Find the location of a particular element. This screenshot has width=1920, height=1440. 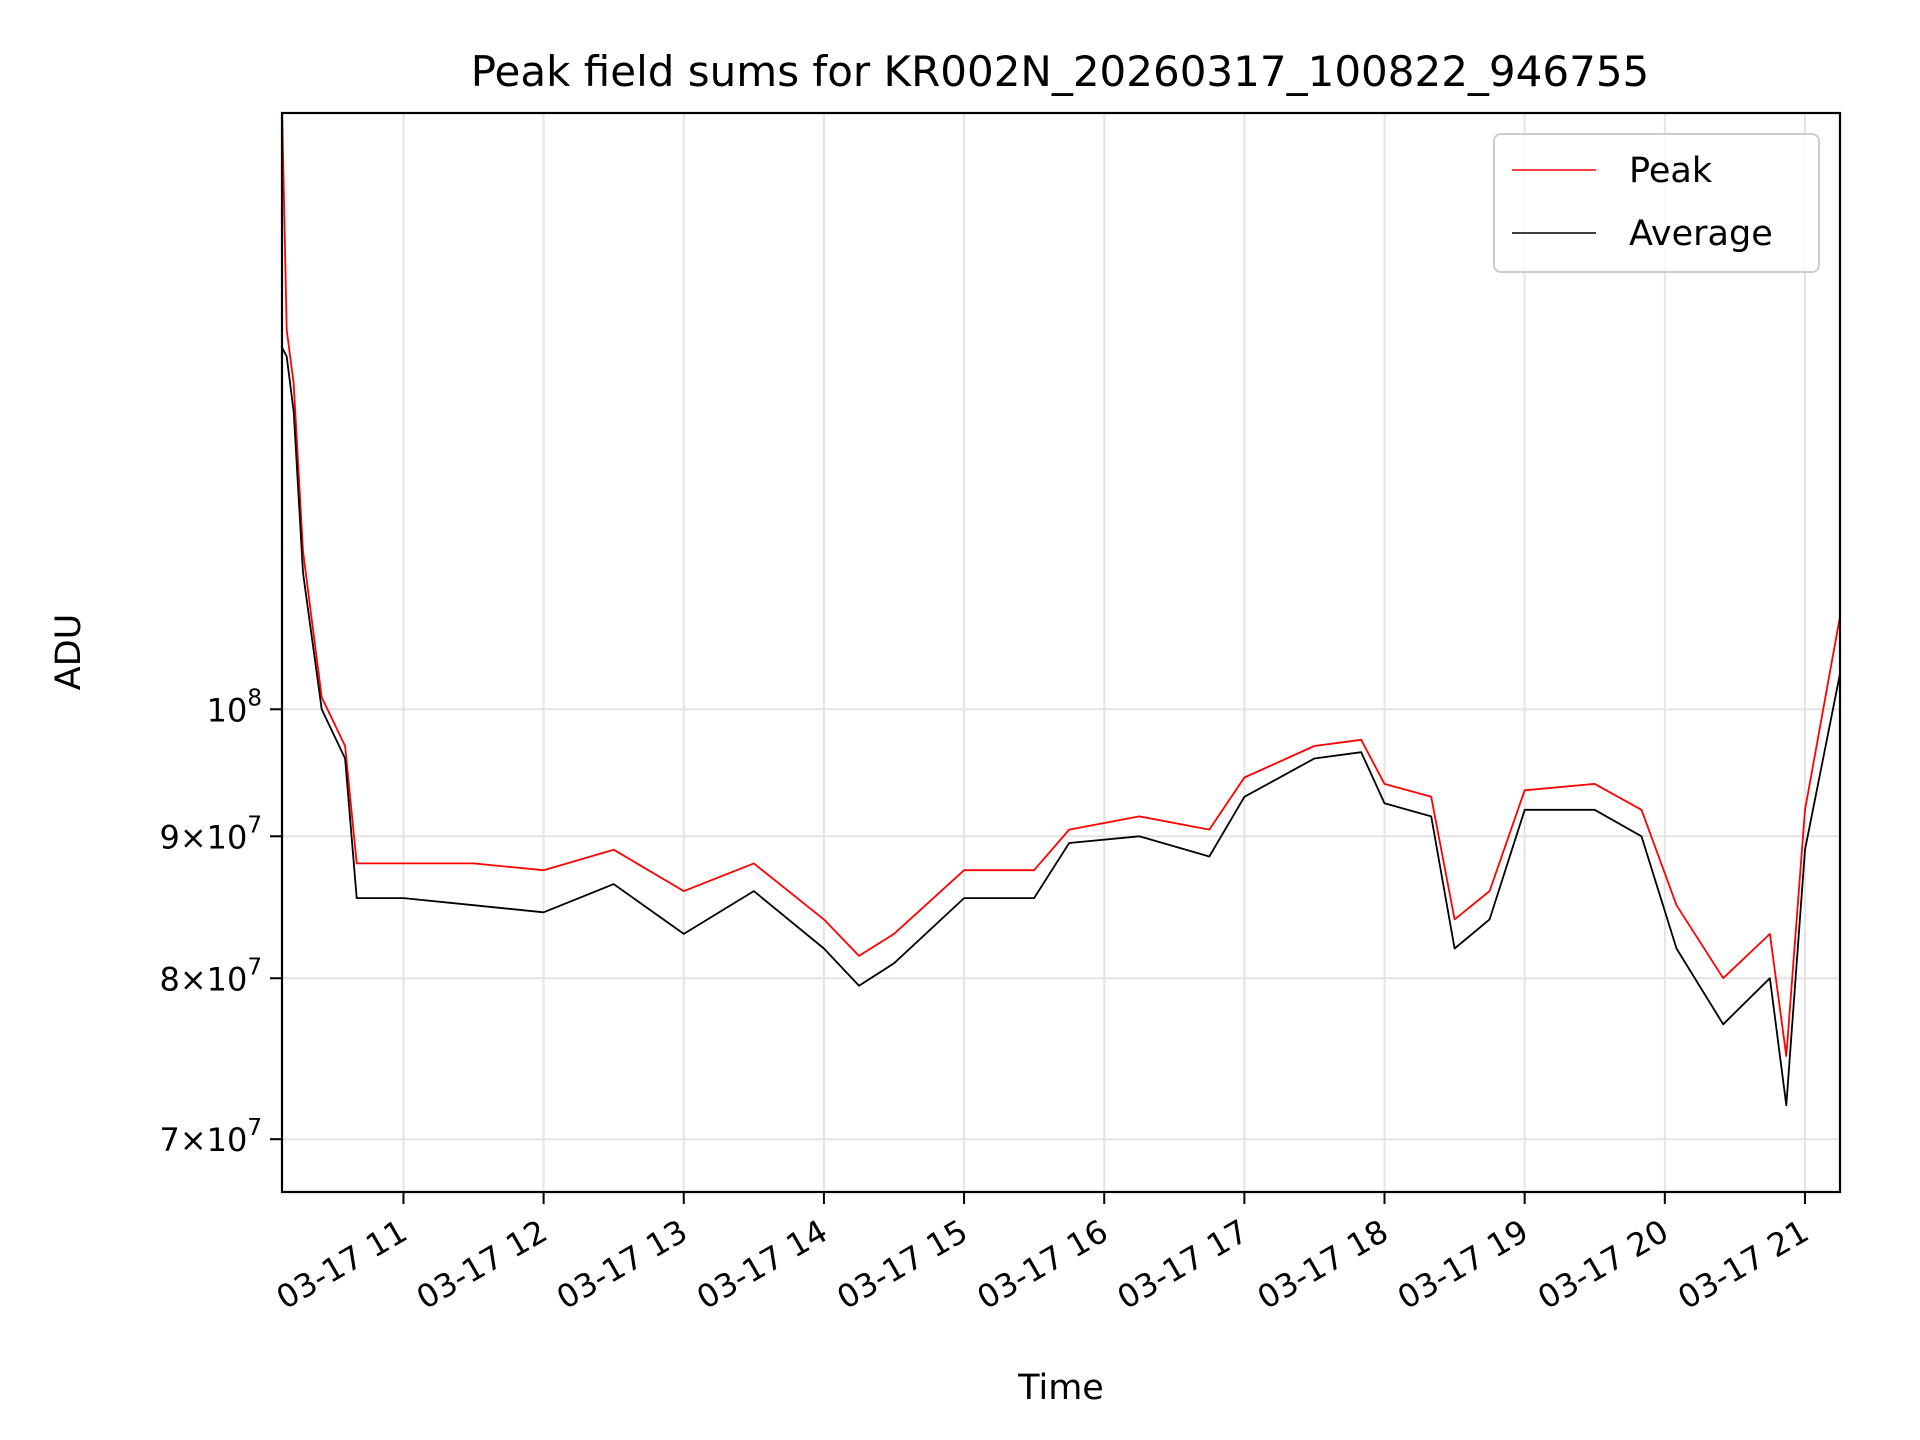

y-tick-label: 8×107 is located at coordinates (210, 976).